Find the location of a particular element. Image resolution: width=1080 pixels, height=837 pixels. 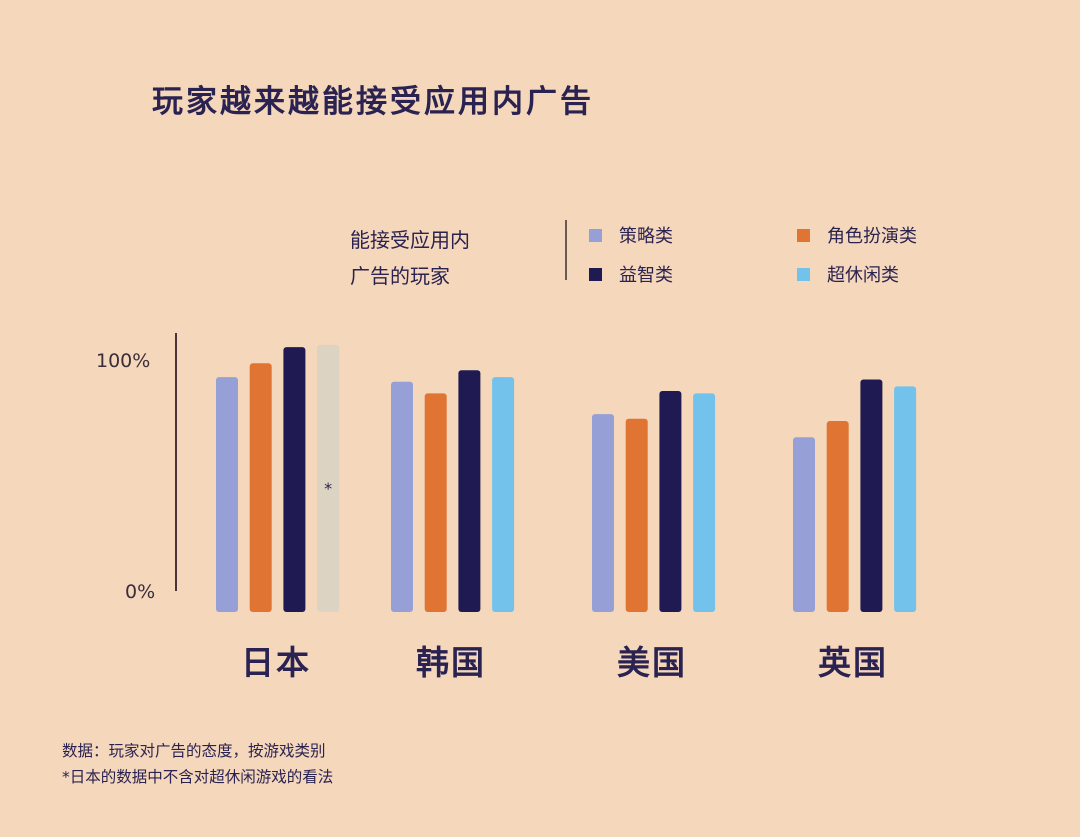

legend-label: 策略类 is located at coordinates (646, 236).